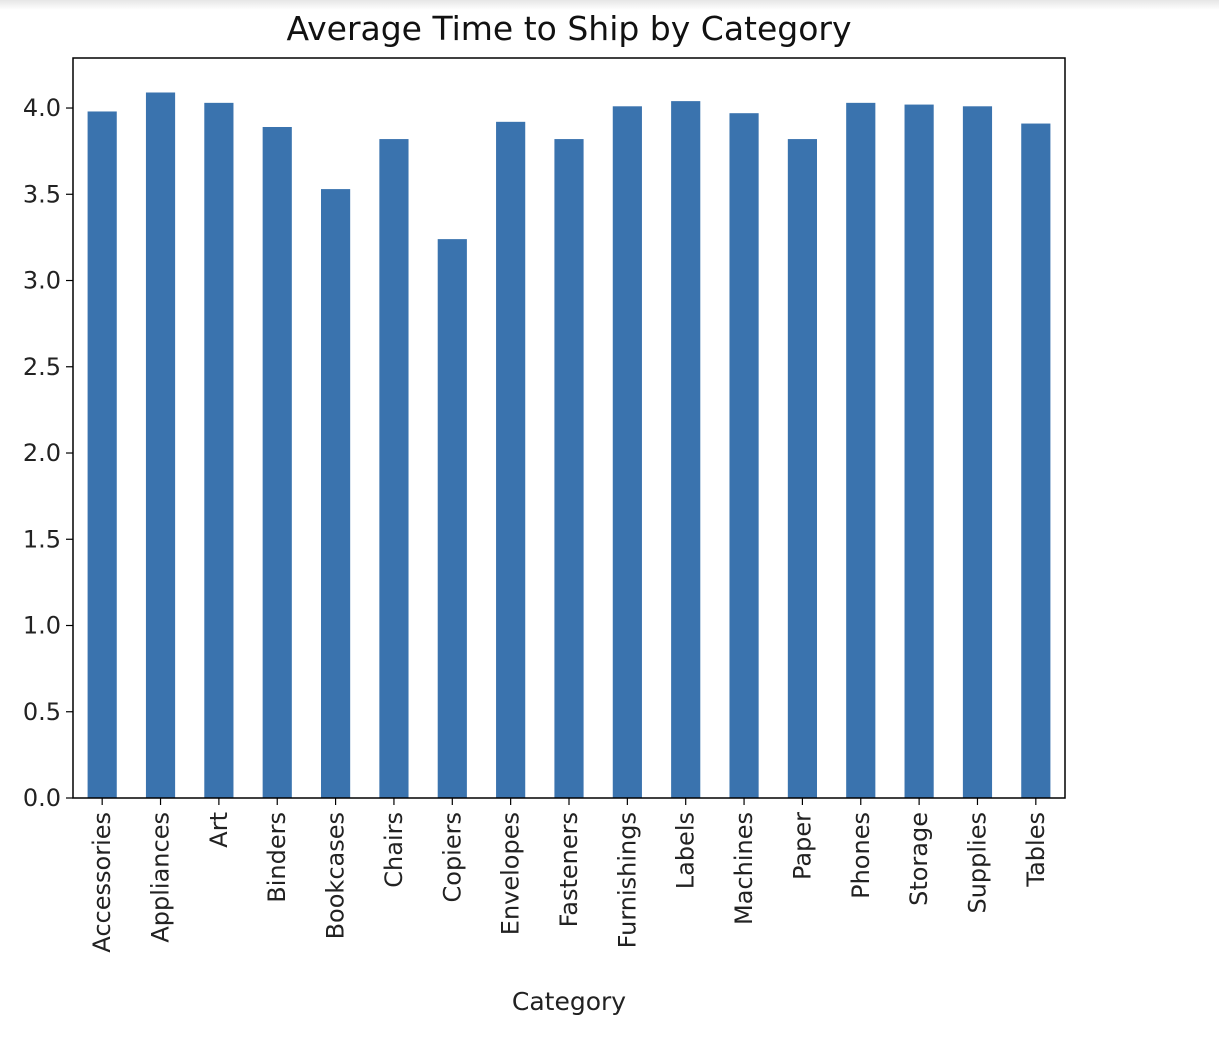  I want to click on x-tick-label: Fasteners, so click(569, 869).